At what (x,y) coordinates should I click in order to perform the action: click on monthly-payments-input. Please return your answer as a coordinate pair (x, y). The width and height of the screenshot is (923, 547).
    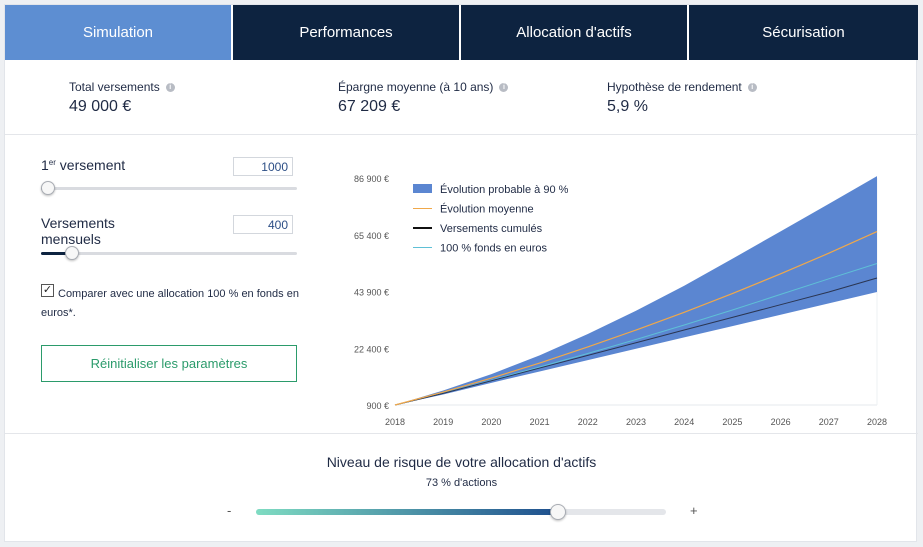
    Looking at the image, I should click on (263, 224).